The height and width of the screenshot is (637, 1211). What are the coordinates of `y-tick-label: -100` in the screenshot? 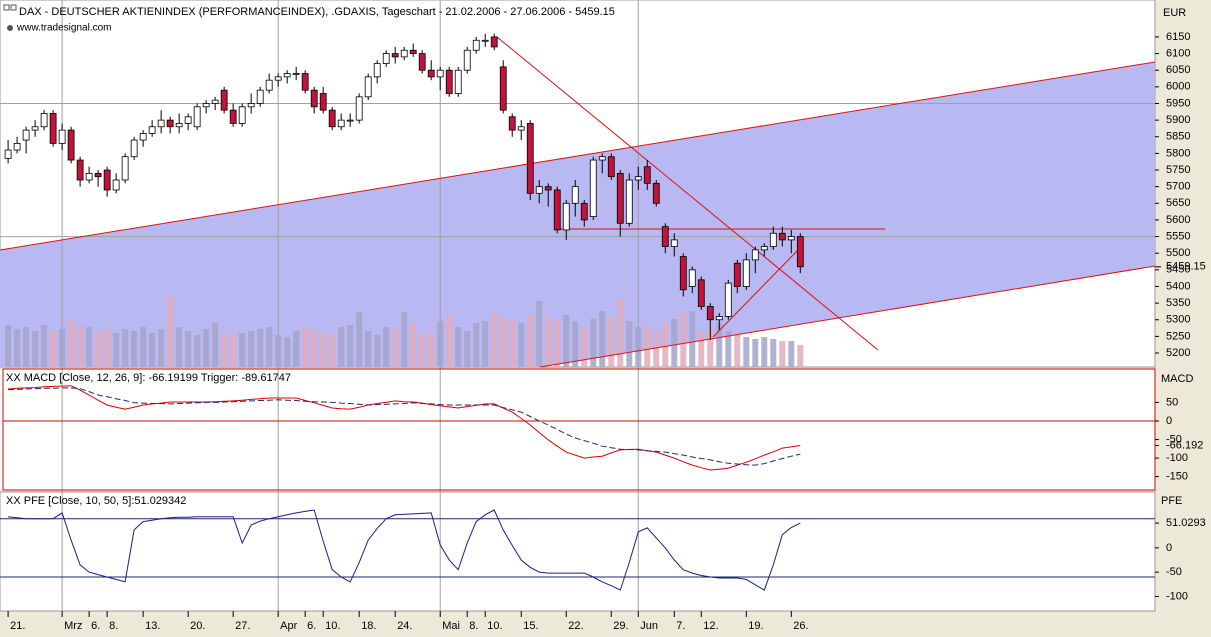 It's located at (1177, 458).